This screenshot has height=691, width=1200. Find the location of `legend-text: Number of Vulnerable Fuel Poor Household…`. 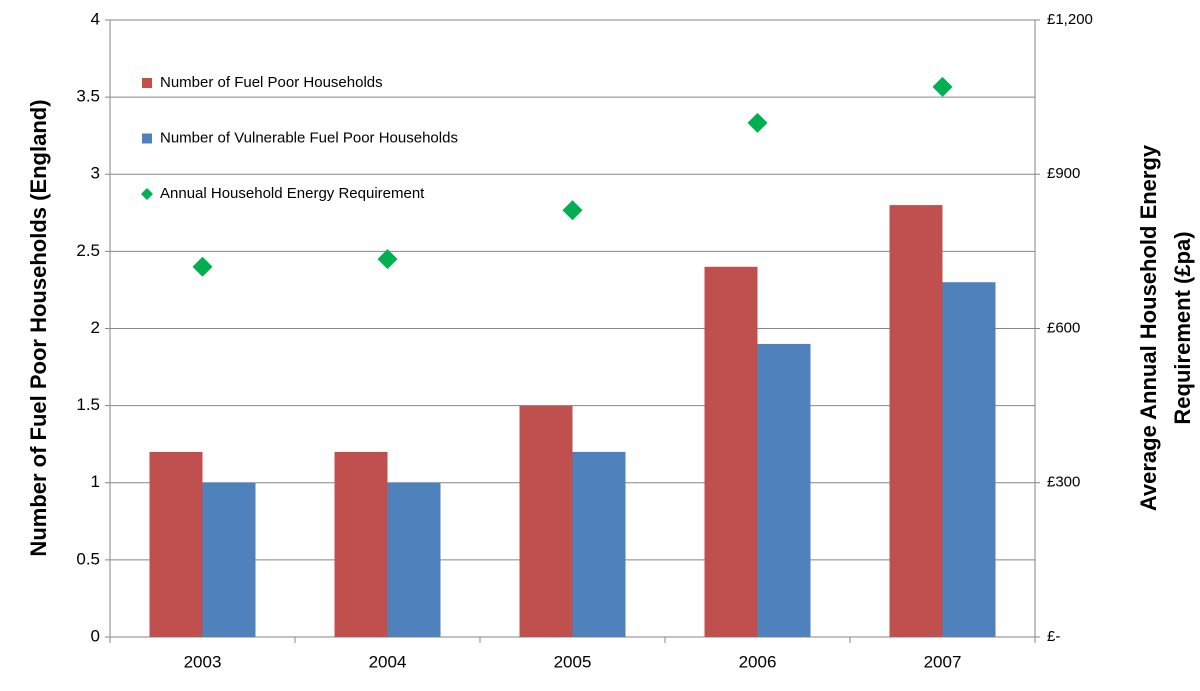

legend-text: Number of Vulnerable Fuel Poor Household… is located at coordinates (309, 137).